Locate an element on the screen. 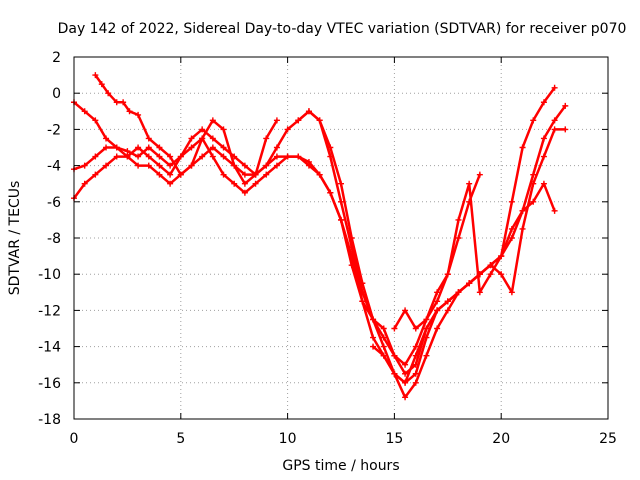  x-tick-label: 0 is located at coordinates (74, 439).